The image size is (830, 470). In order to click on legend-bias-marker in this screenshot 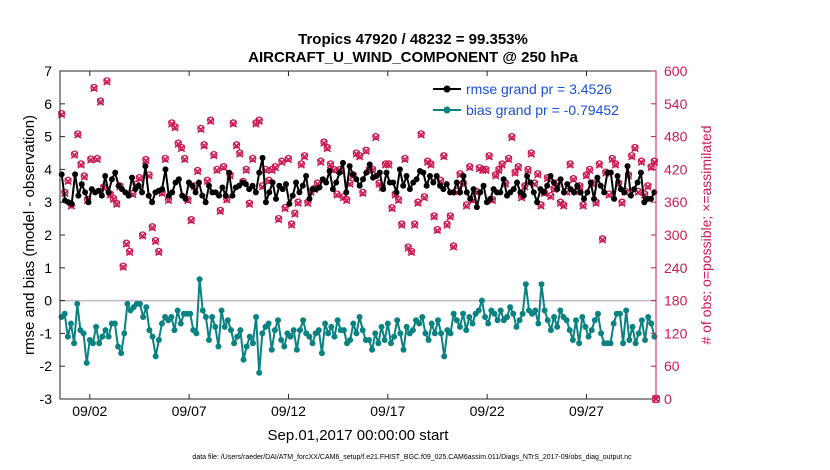, I will do `click(447, 110)`.